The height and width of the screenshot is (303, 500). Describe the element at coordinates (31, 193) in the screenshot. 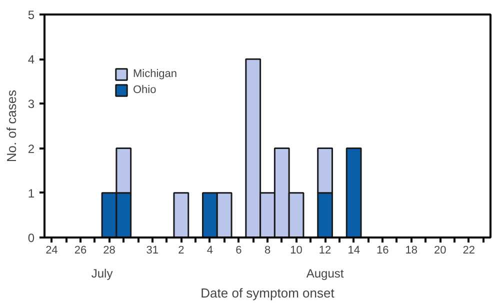

I see `y-tick-label: 1` at that location.